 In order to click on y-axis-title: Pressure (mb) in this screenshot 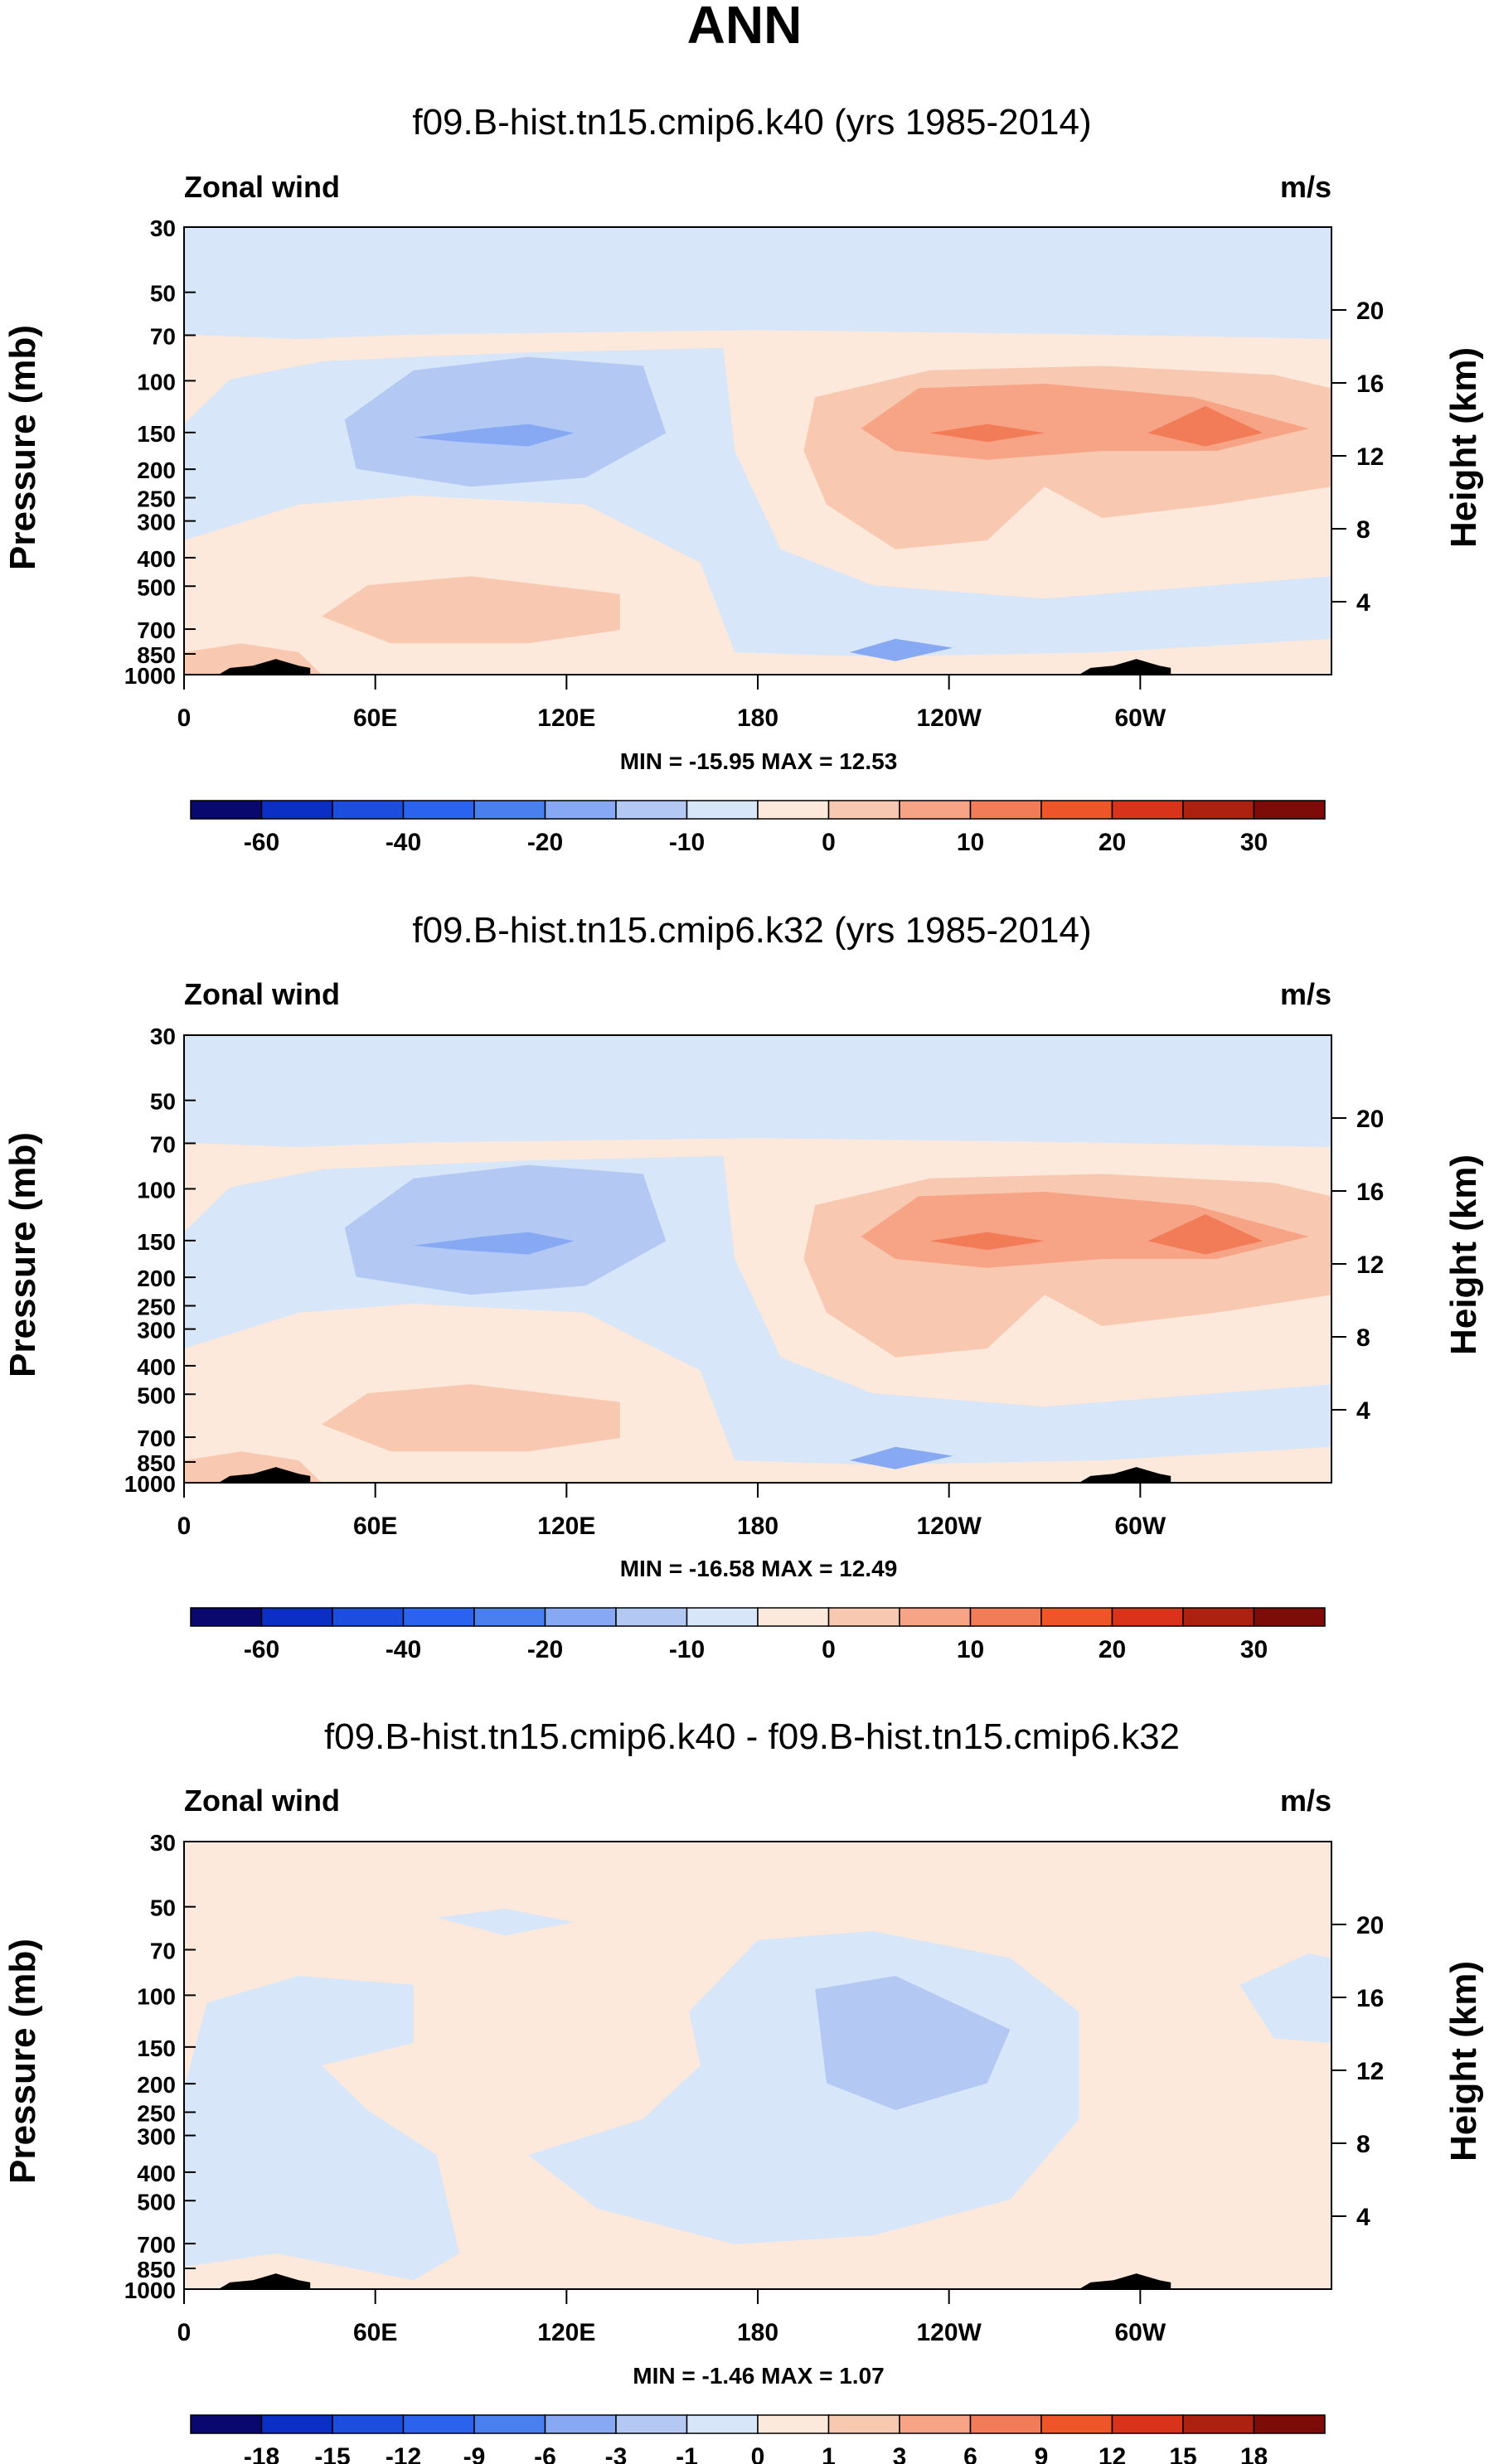, I will do `click(22, 2061)`.